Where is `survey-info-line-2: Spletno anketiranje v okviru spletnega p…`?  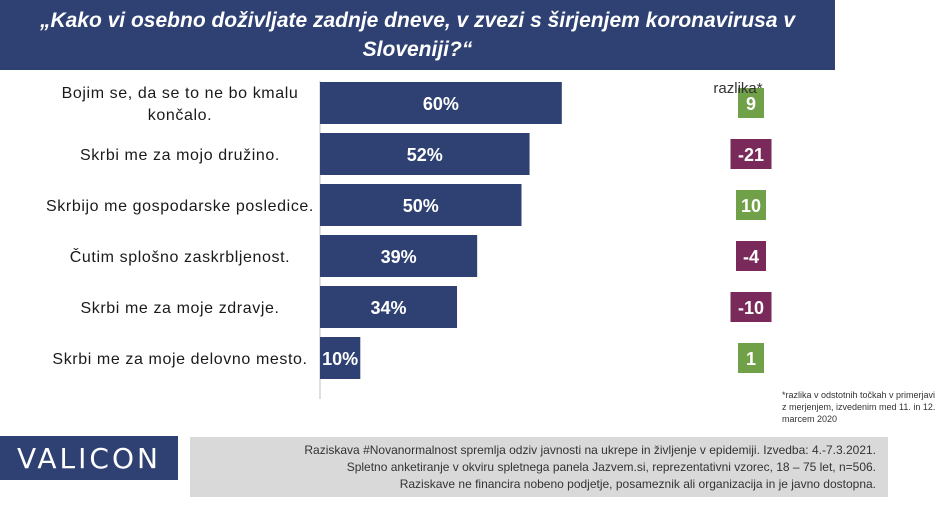 survey-info-line-2: Spletno anketiranje v okviru spletnega p… is located at coordinates (611, 467).